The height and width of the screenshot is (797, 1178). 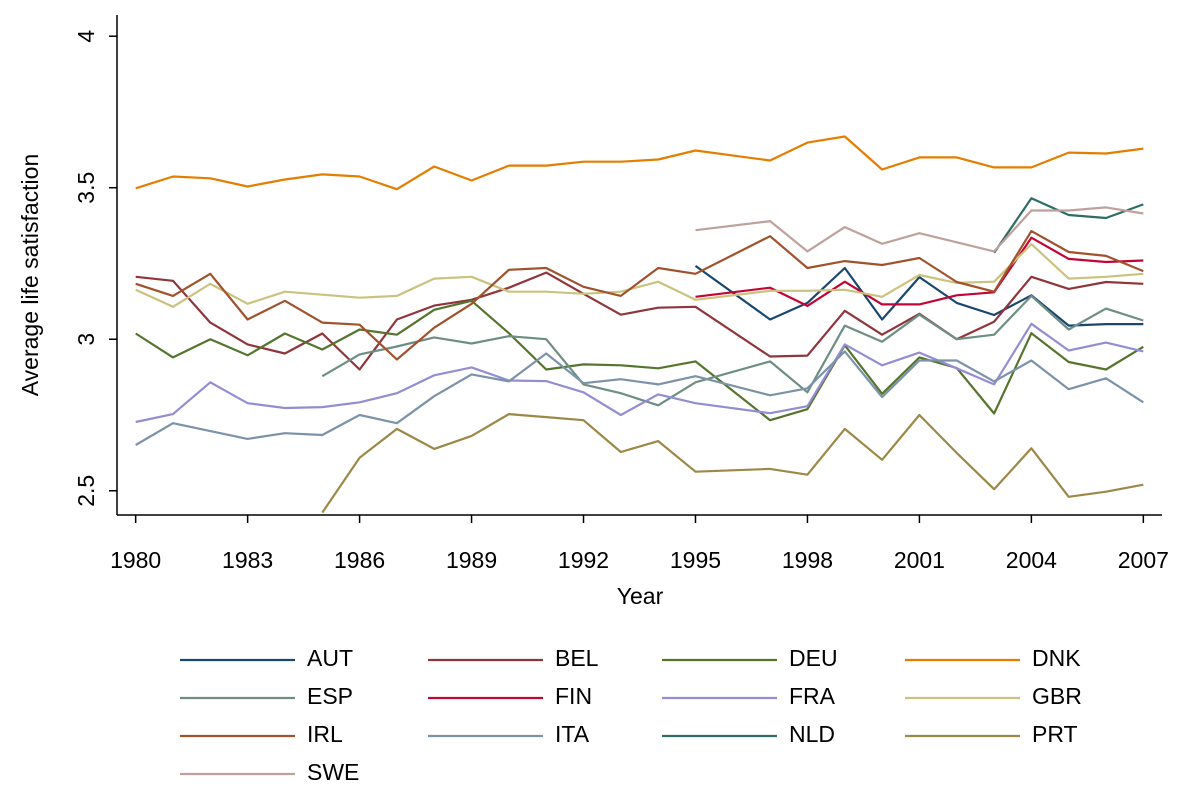 What do you see at coordinates (86, 36) in the screenshot?
I see `y-tick-label: 4` at bounding box center [86, 36].